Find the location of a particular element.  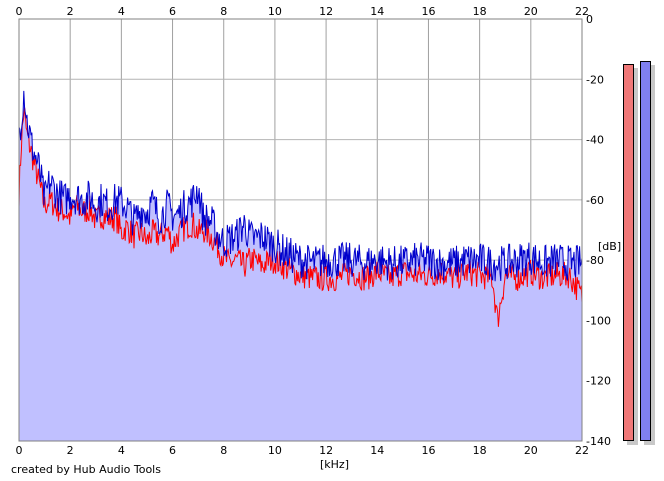

x-tick-labels-top: 0 2 4 6 8 10 12 14 16 18 20 22 is located at coordinates (303, 11).